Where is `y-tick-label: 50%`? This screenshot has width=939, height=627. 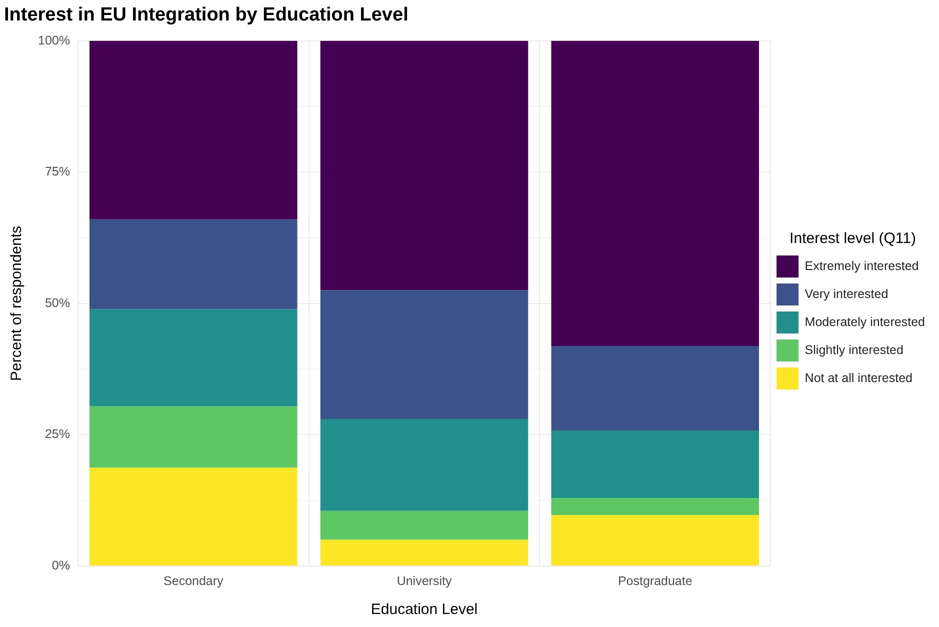
y-tick-label: 50% is located at coordinates (57, 303).